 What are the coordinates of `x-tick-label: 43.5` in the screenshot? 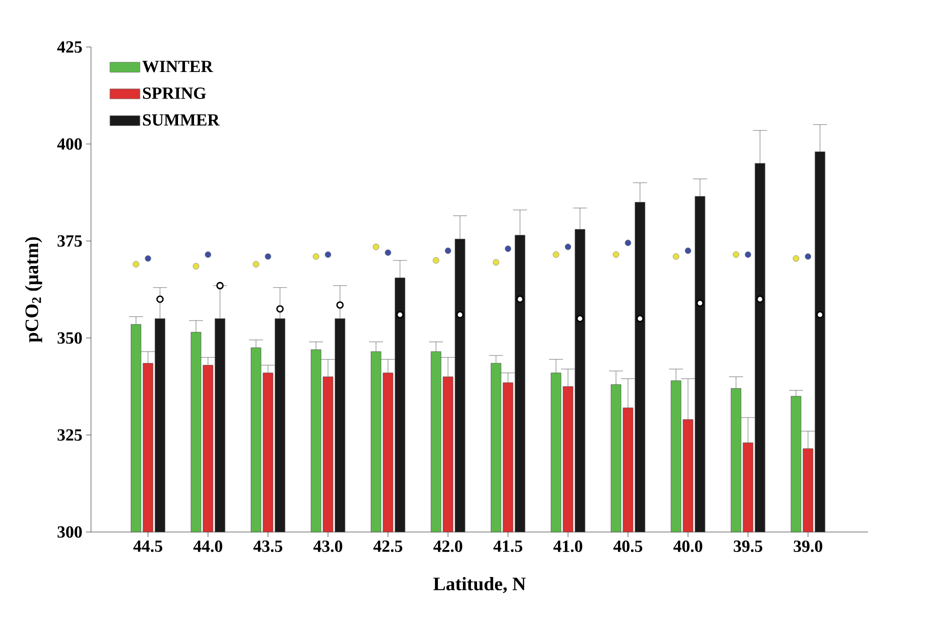 It's located at (267, 546).